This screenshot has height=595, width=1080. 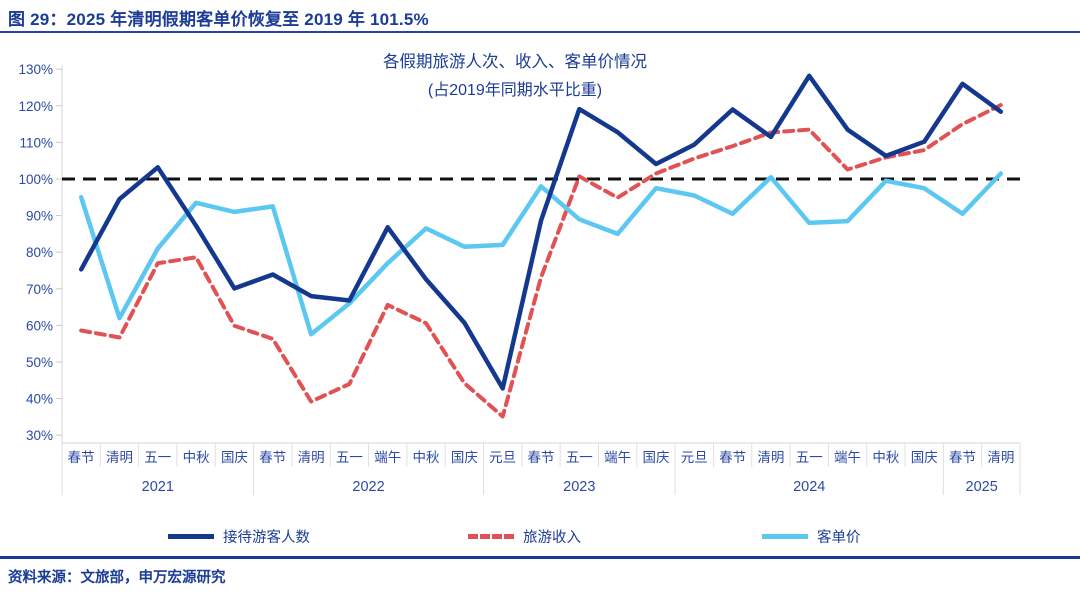 I want to click on chart-subtitle: (占2019年同期水平比重), so click(x=515, y=90).